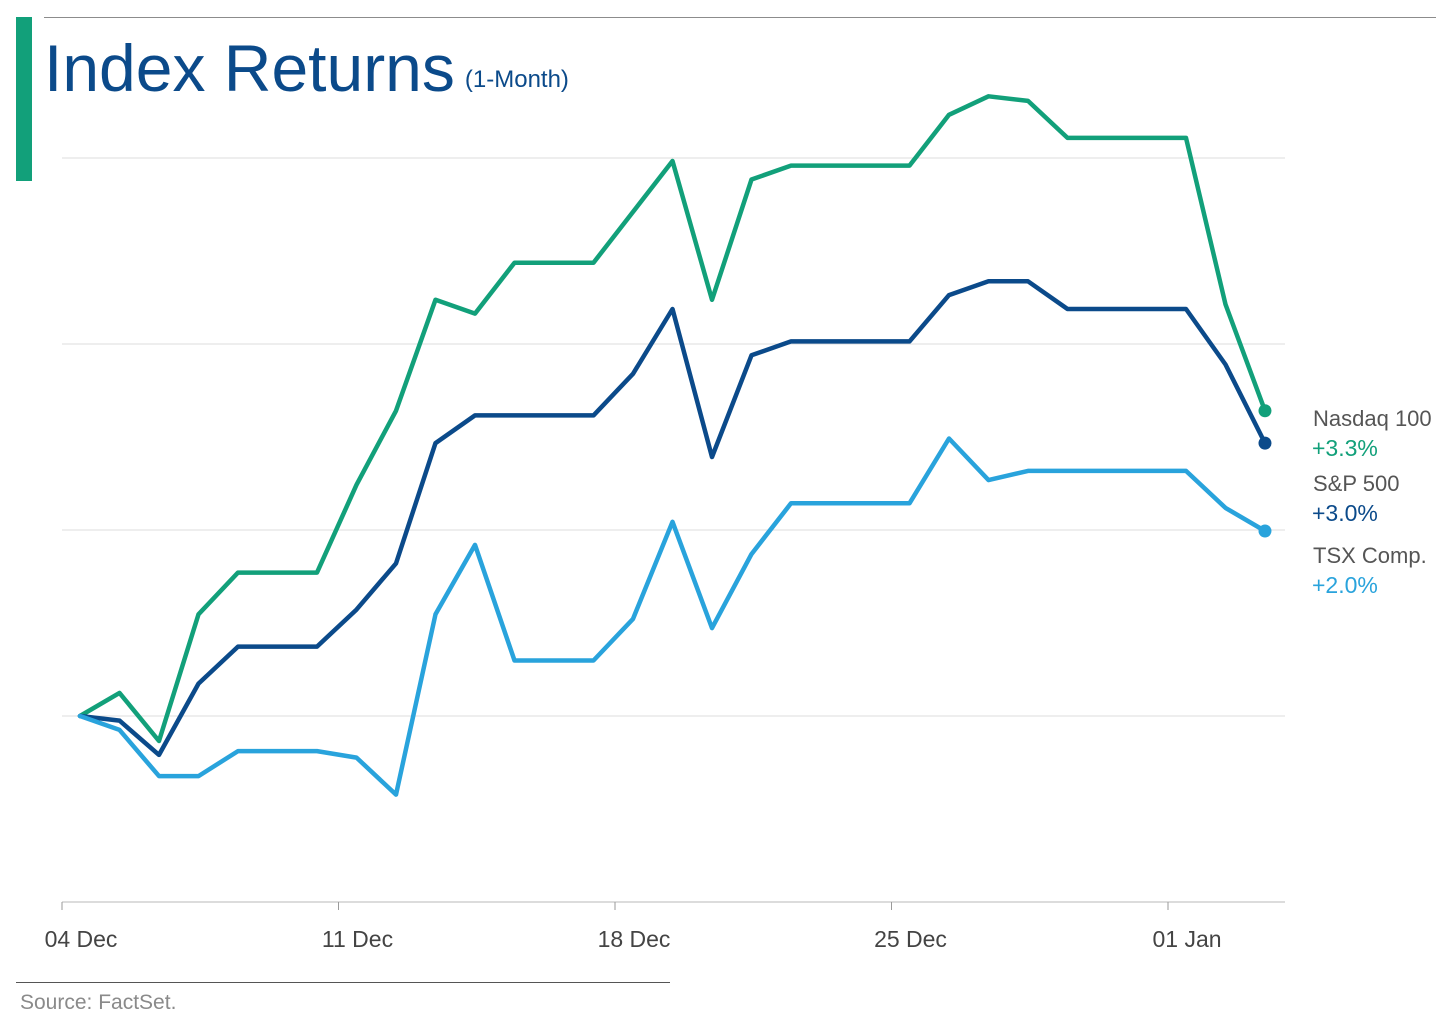  I want to click on source-note: Source: FactSet., so click(98, 1002).